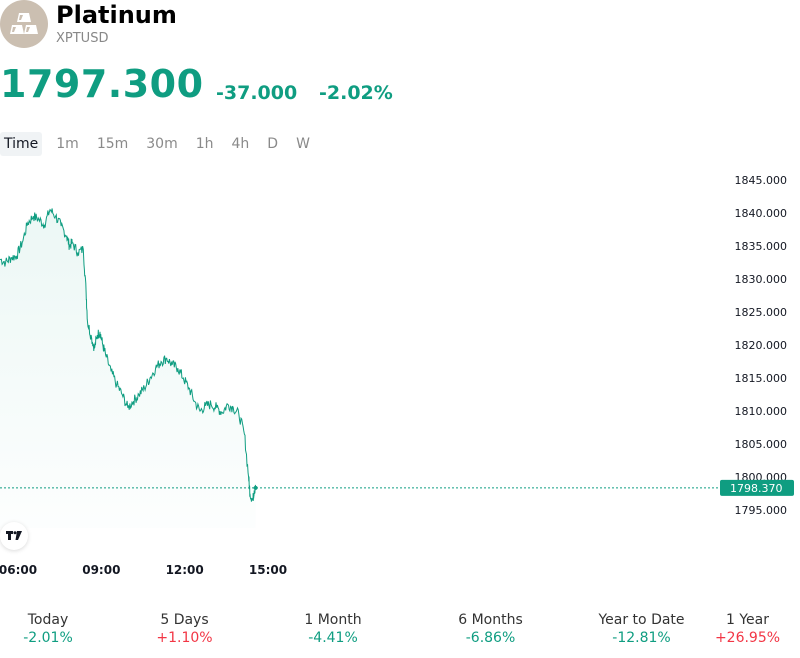 The width and height of the screenshot is (800, 658). What do you see at coordinates (255, 487) in the screenshot?
I see `last-price-dot` at bounding box center [255, 487].